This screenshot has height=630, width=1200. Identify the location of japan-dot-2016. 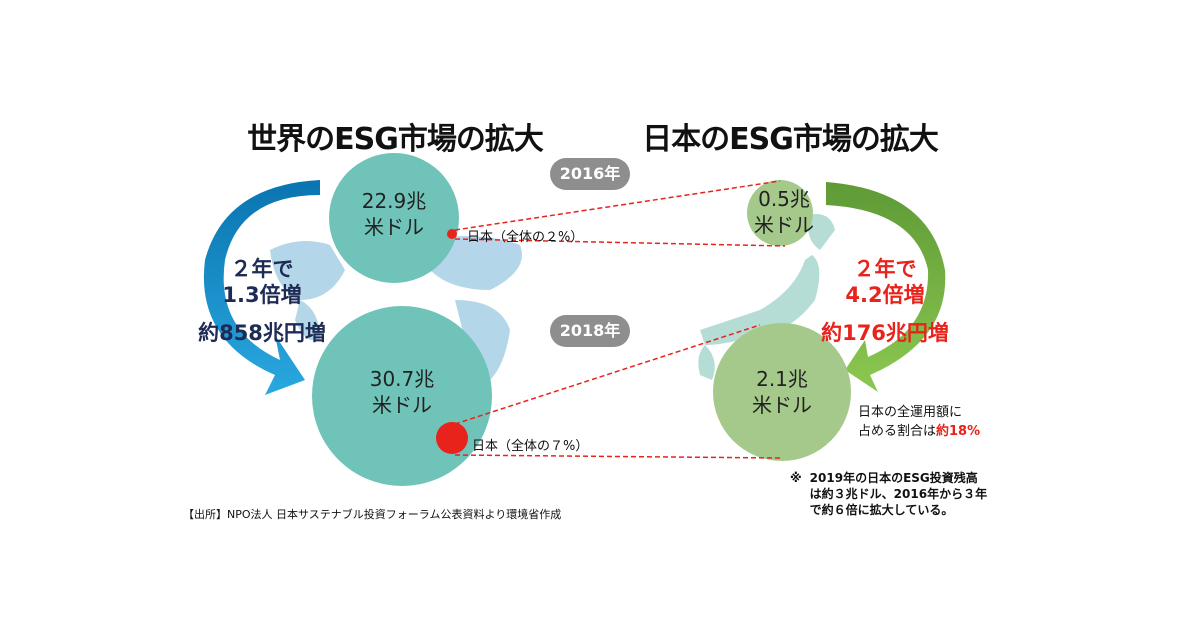
(452, 234).